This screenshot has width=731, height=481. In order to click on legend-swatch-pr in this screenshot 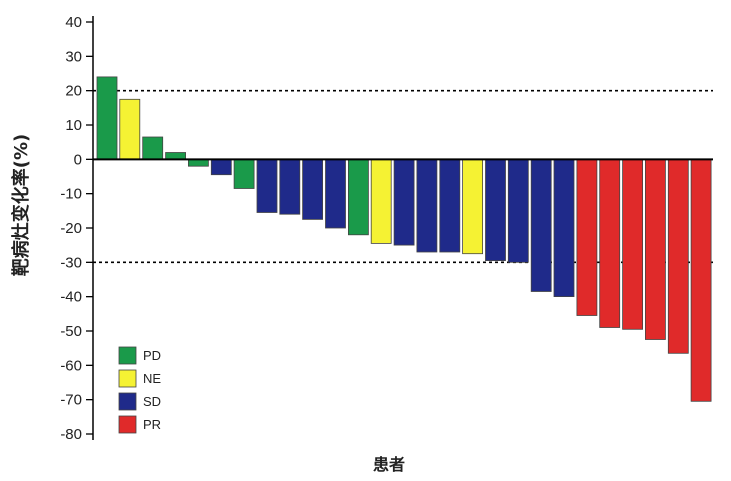, I will do `click(127, 424)`.